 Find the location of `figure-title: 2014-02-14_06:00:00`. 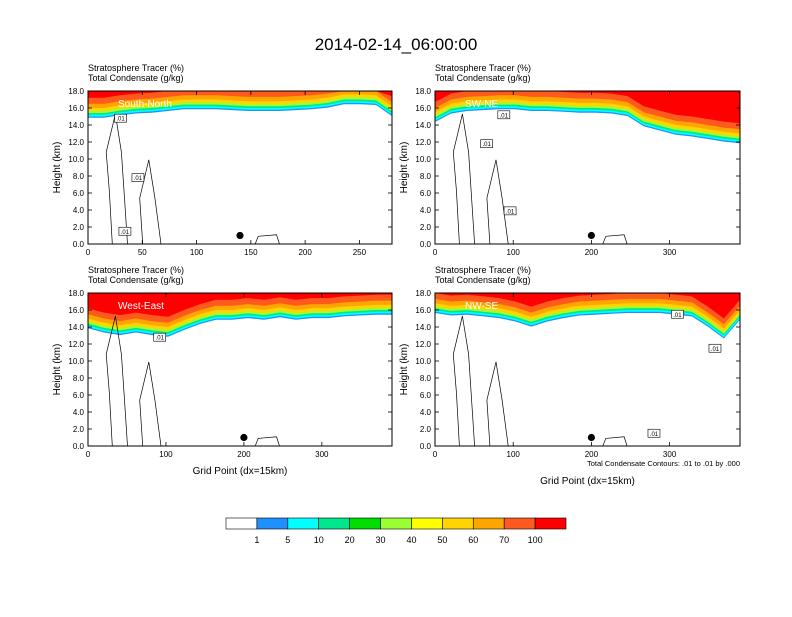

figure-title: 2014-02-14_06:00:00 is located at coordinates (396, 44).